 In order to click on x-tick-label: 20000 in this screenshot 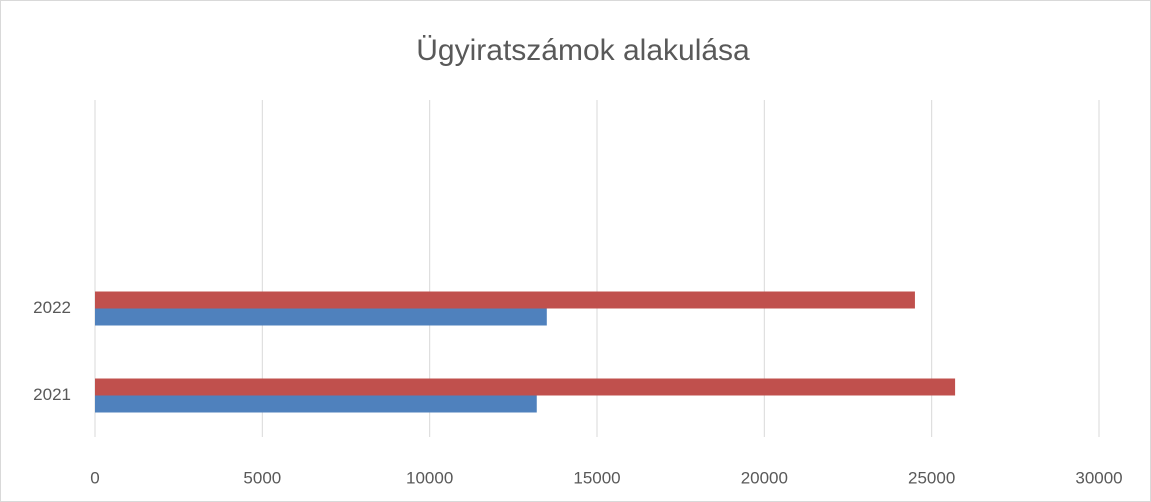, I will do `click(764, 477)`.